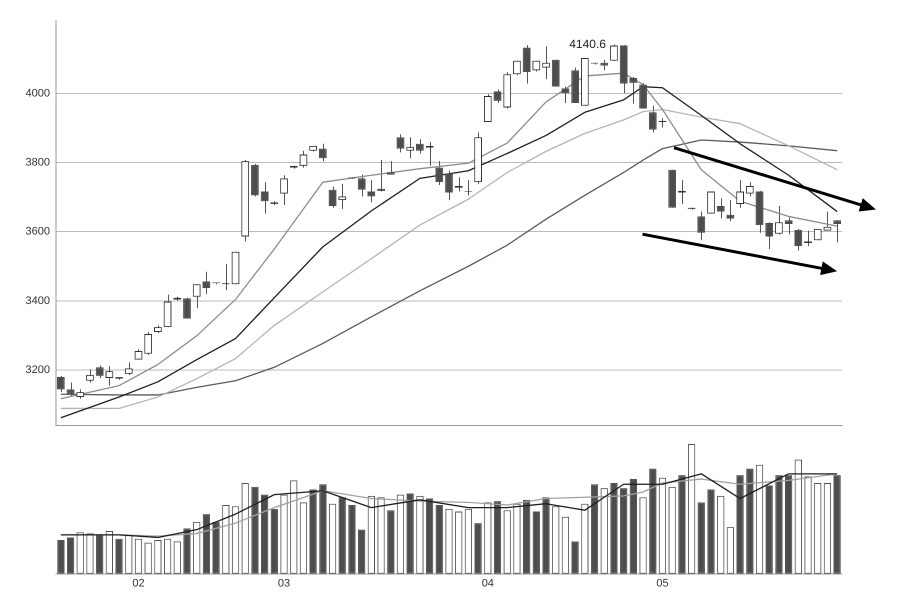 The width and height of the screenshot is (900, 600). What do you see at coordinates (38, 370) in the screenshot?
I see `y-tick-label: 3200` at bounding box center [38, 370].